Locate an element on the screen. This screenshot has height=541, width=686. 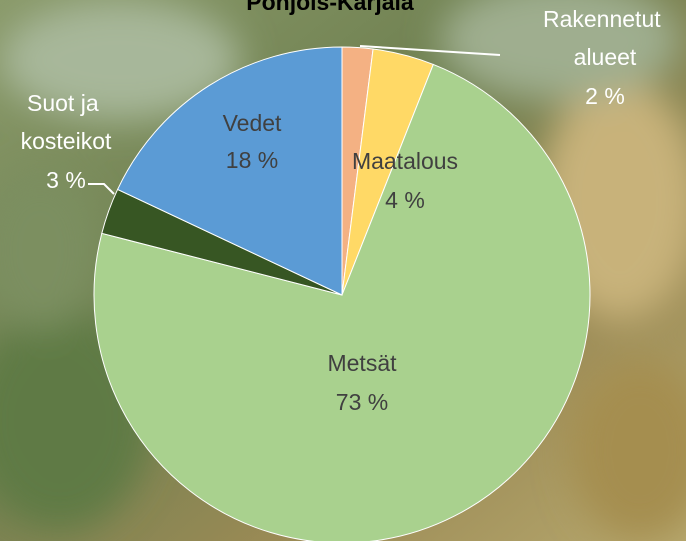
value-label: 2 % is located at coordinates (605, 96).